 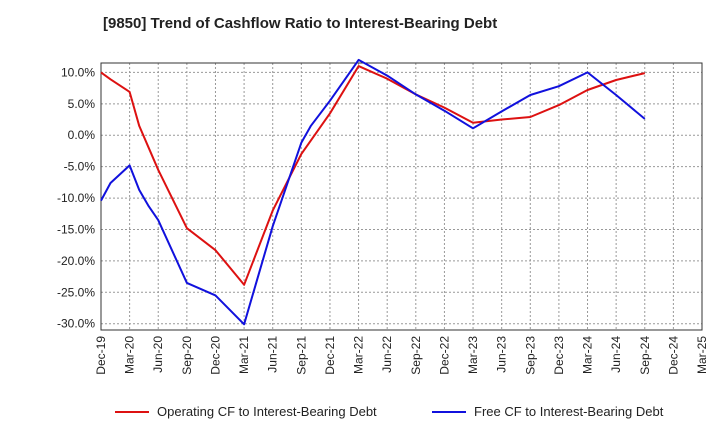 What do you see at coordinates (416, 355) in the screenshot?
I see `x-tick-label: Sep-22` at bounding box center [416, 355].